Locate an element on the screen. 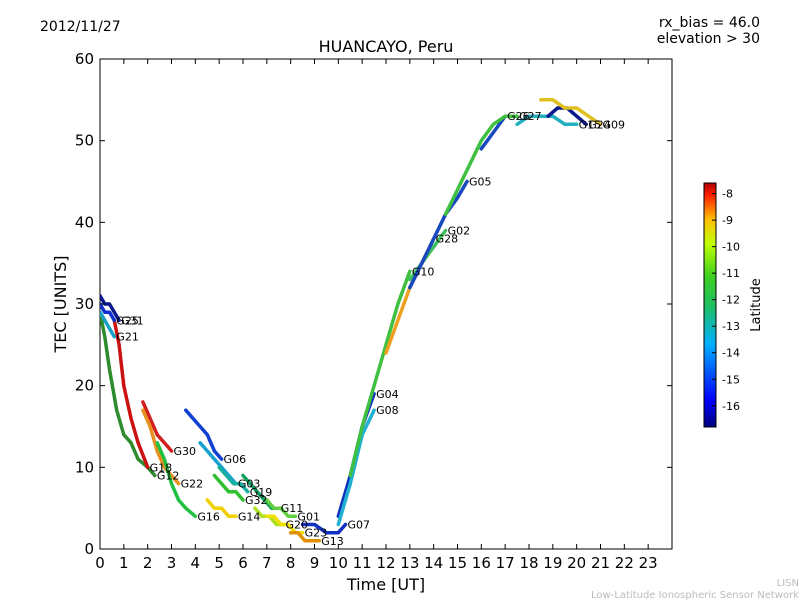 Image resolution: width=800 pixels, height=600 pixels. date-label: 2012/11/27 is located at coordinates (80, 27).